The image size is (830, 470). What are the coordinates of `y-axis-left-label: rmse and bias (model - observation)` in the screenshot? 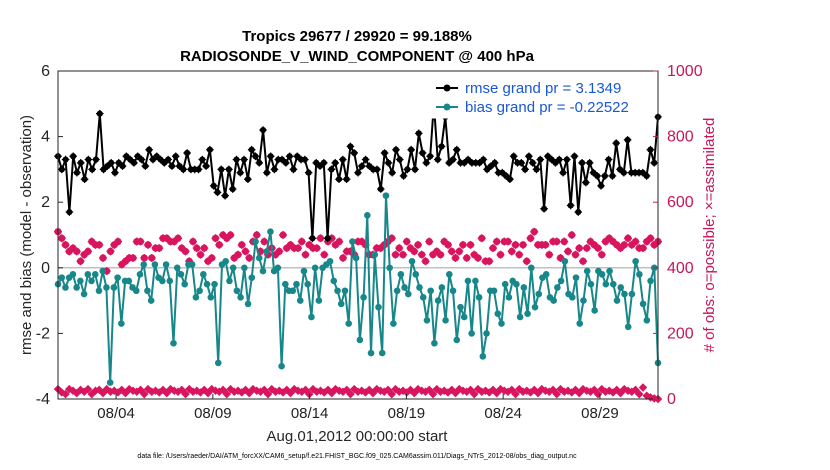 It's located at (26, 235).